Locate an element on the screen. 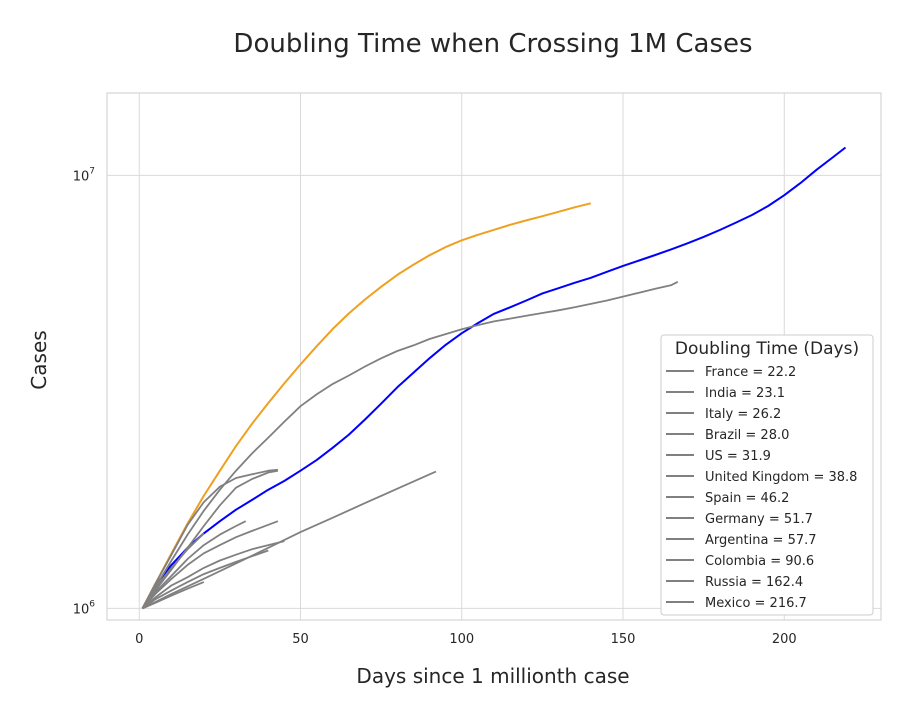 This screenshot has width=910, height=716. x-tick-label: 0 is located at coordinates (139, 639).